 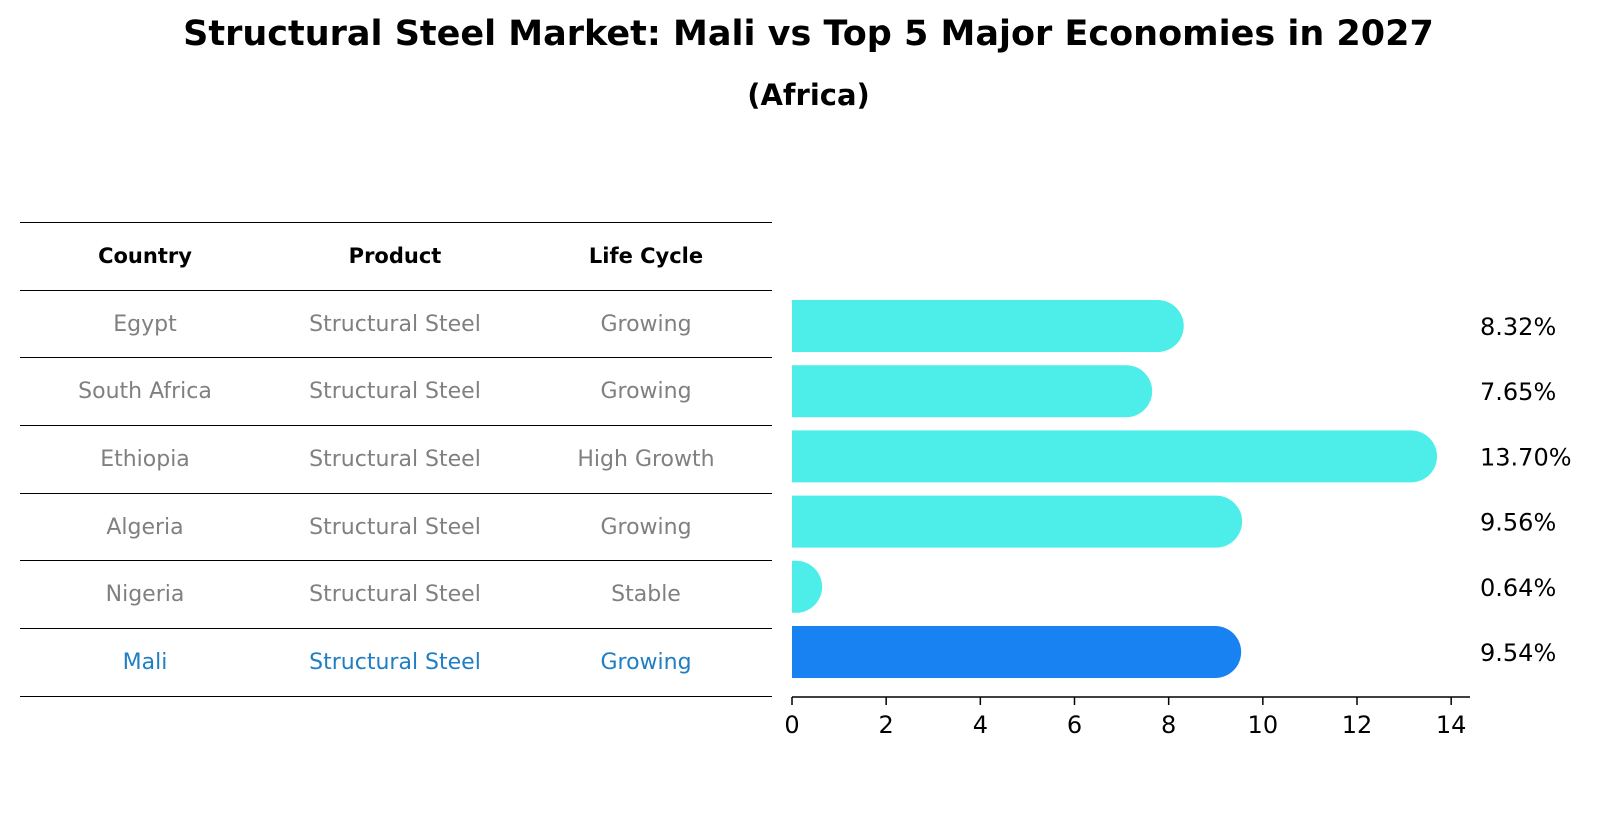 I want to click on table-row: Egypt Structural Steel Growing, so click(x=396, y=323).